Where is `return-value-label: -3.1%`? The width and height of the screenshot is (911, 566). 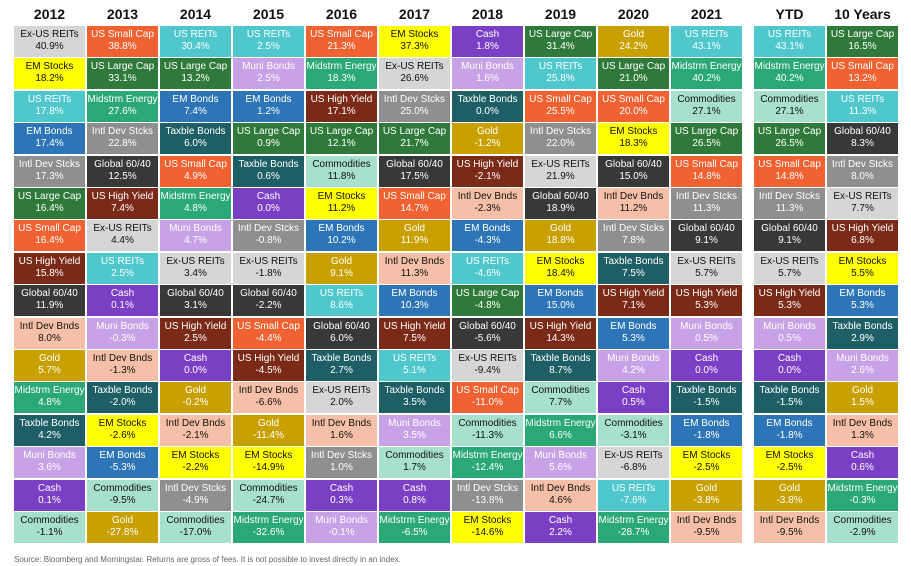
return-value-label: -3.1% is located at coordinates (633, 435).